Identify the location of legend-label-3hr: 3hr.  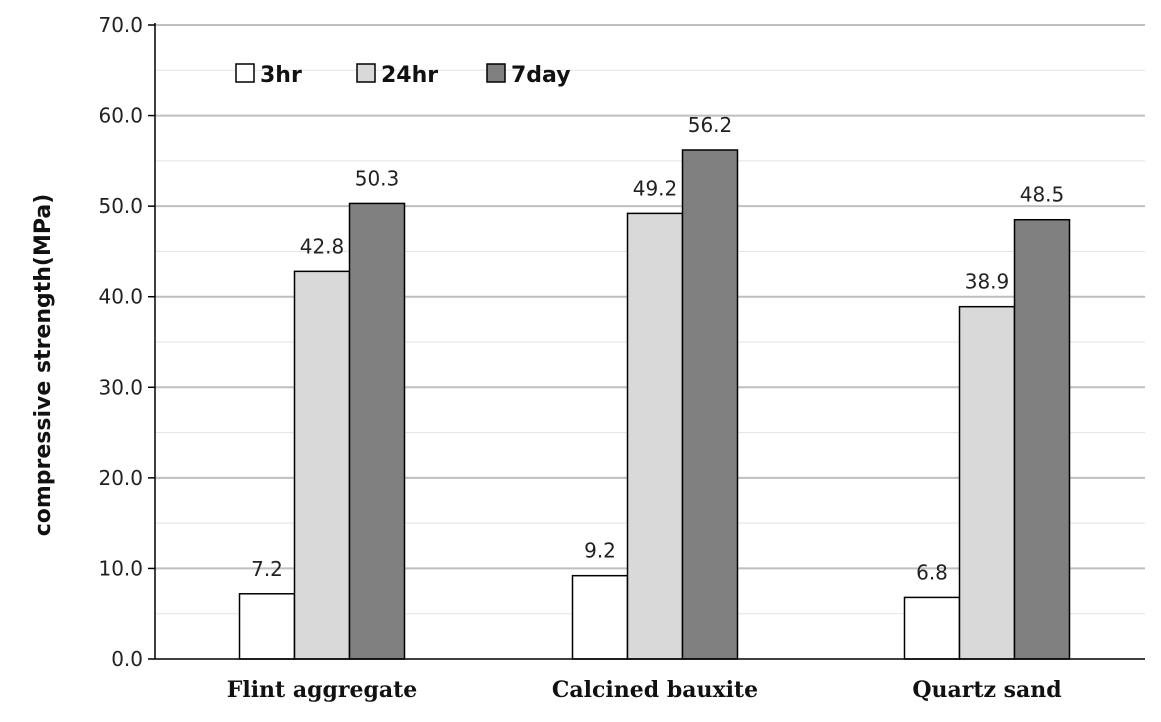
(281, 75).